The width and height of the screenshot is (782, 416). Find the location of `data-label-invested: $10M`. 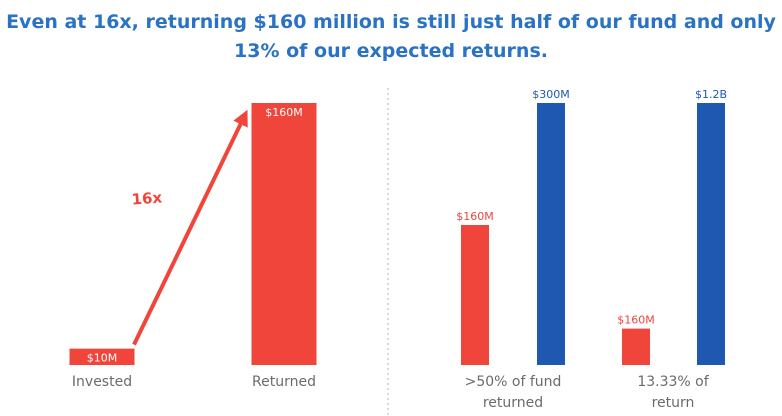

data-label-invested: $10M is located at coordinates (102, 358).